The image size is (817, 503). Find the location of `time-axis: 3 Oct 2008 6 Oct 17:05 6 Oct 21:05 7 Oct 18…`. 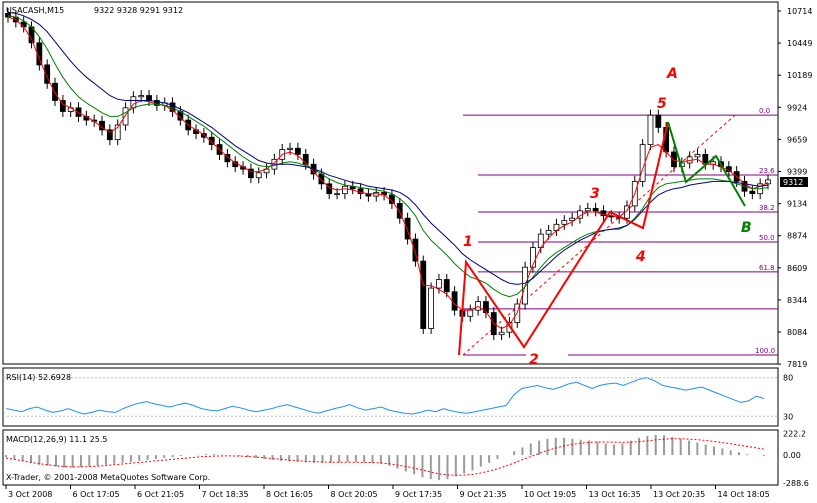

time-axis: 3 Oct 2008 6 Oct 17:05 6 Oct 21:05 7 Oct 18… is located at coordinates (387, 492).